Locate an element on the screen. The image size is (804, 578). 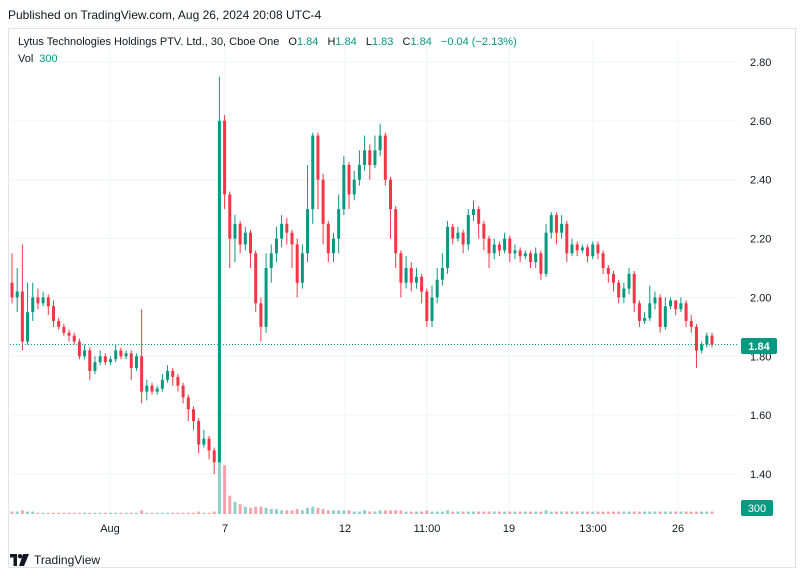
price-axis: 2.80 2.60 2.40 2.20 2.00 1.80 1.60 1.40 is located at coordinates (760, 269).